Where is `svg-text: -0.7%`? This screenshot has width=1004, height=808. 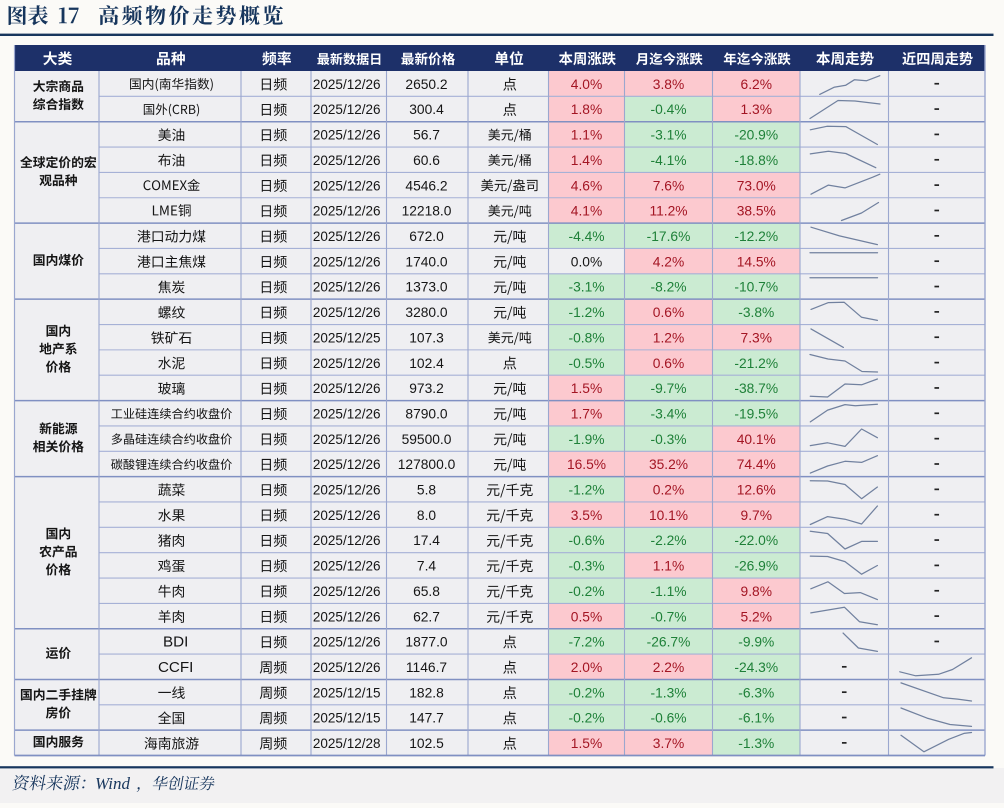 svg-text: -0.7% is located at coordinates (668, 616).